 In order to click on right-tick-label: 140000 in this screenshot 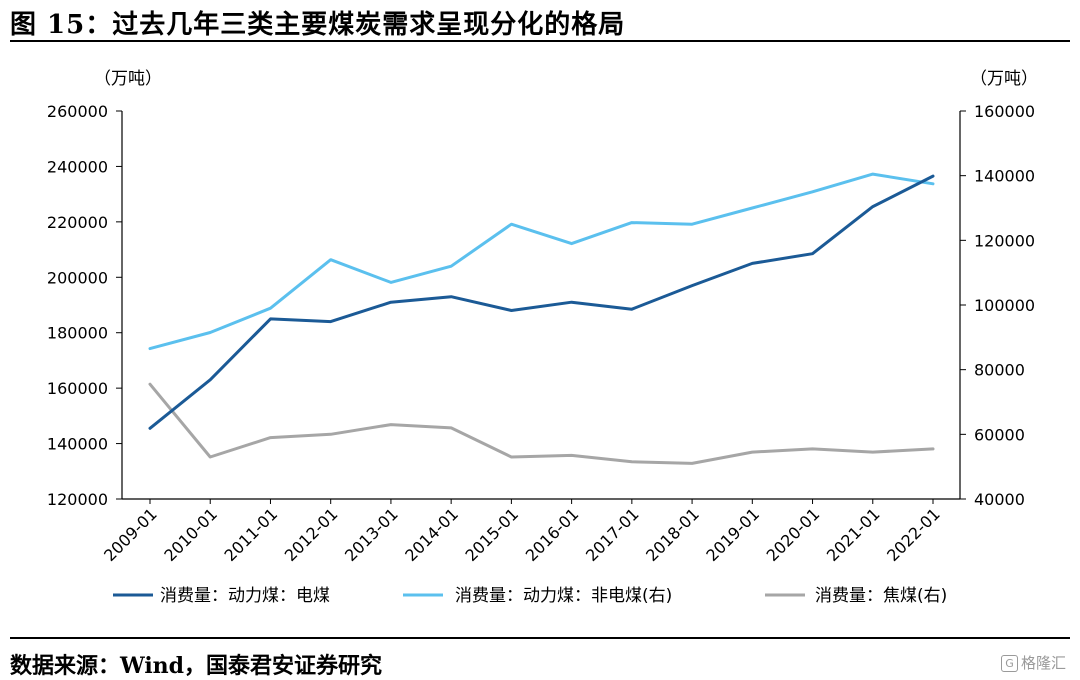, I will do `click(1004, 176)`.